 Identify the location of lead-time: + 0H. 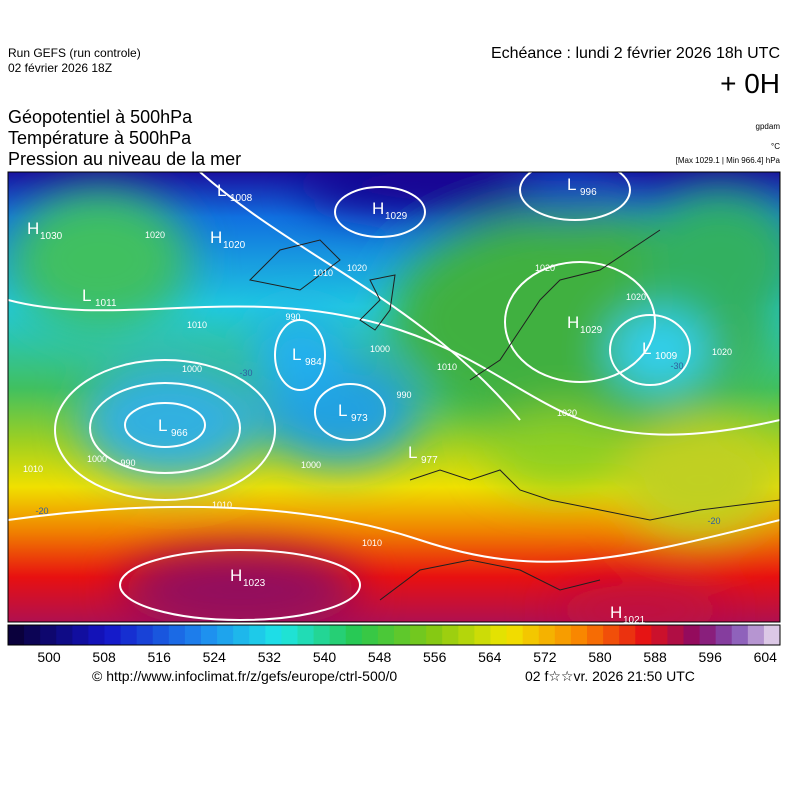
(750, 83).